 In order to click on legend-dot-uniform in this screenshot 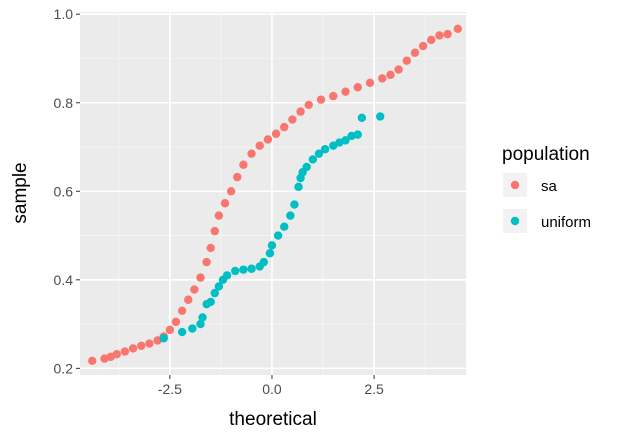, I will do `click(515, 221)`.